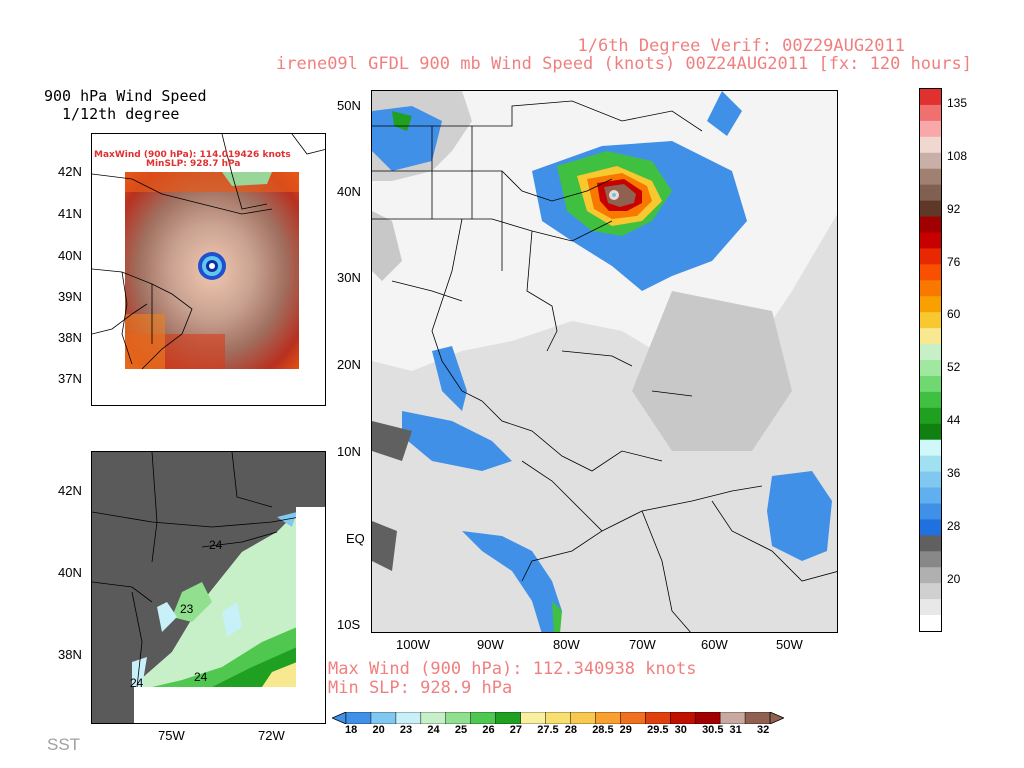 Image resolution: width=1024 pixels, height=768 pixels. Describe the element at coordinates (954, 473) in the screenshot. I see `wind-cb-label-36: 36` at that location.